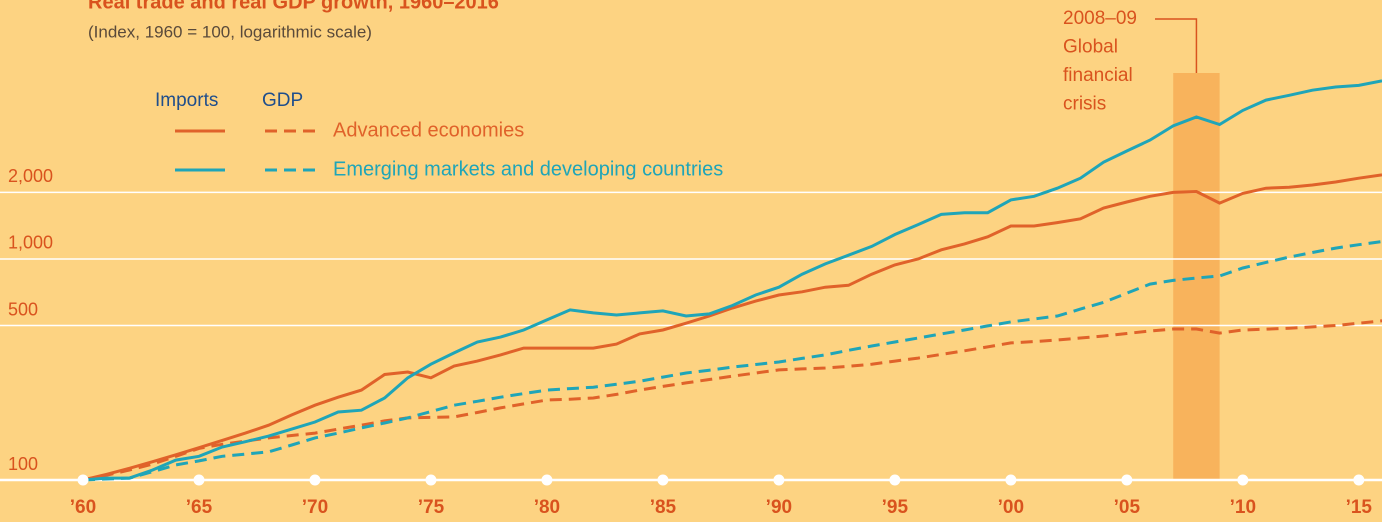  I want to click on x-tick-label: ’85, so click(663, 507).